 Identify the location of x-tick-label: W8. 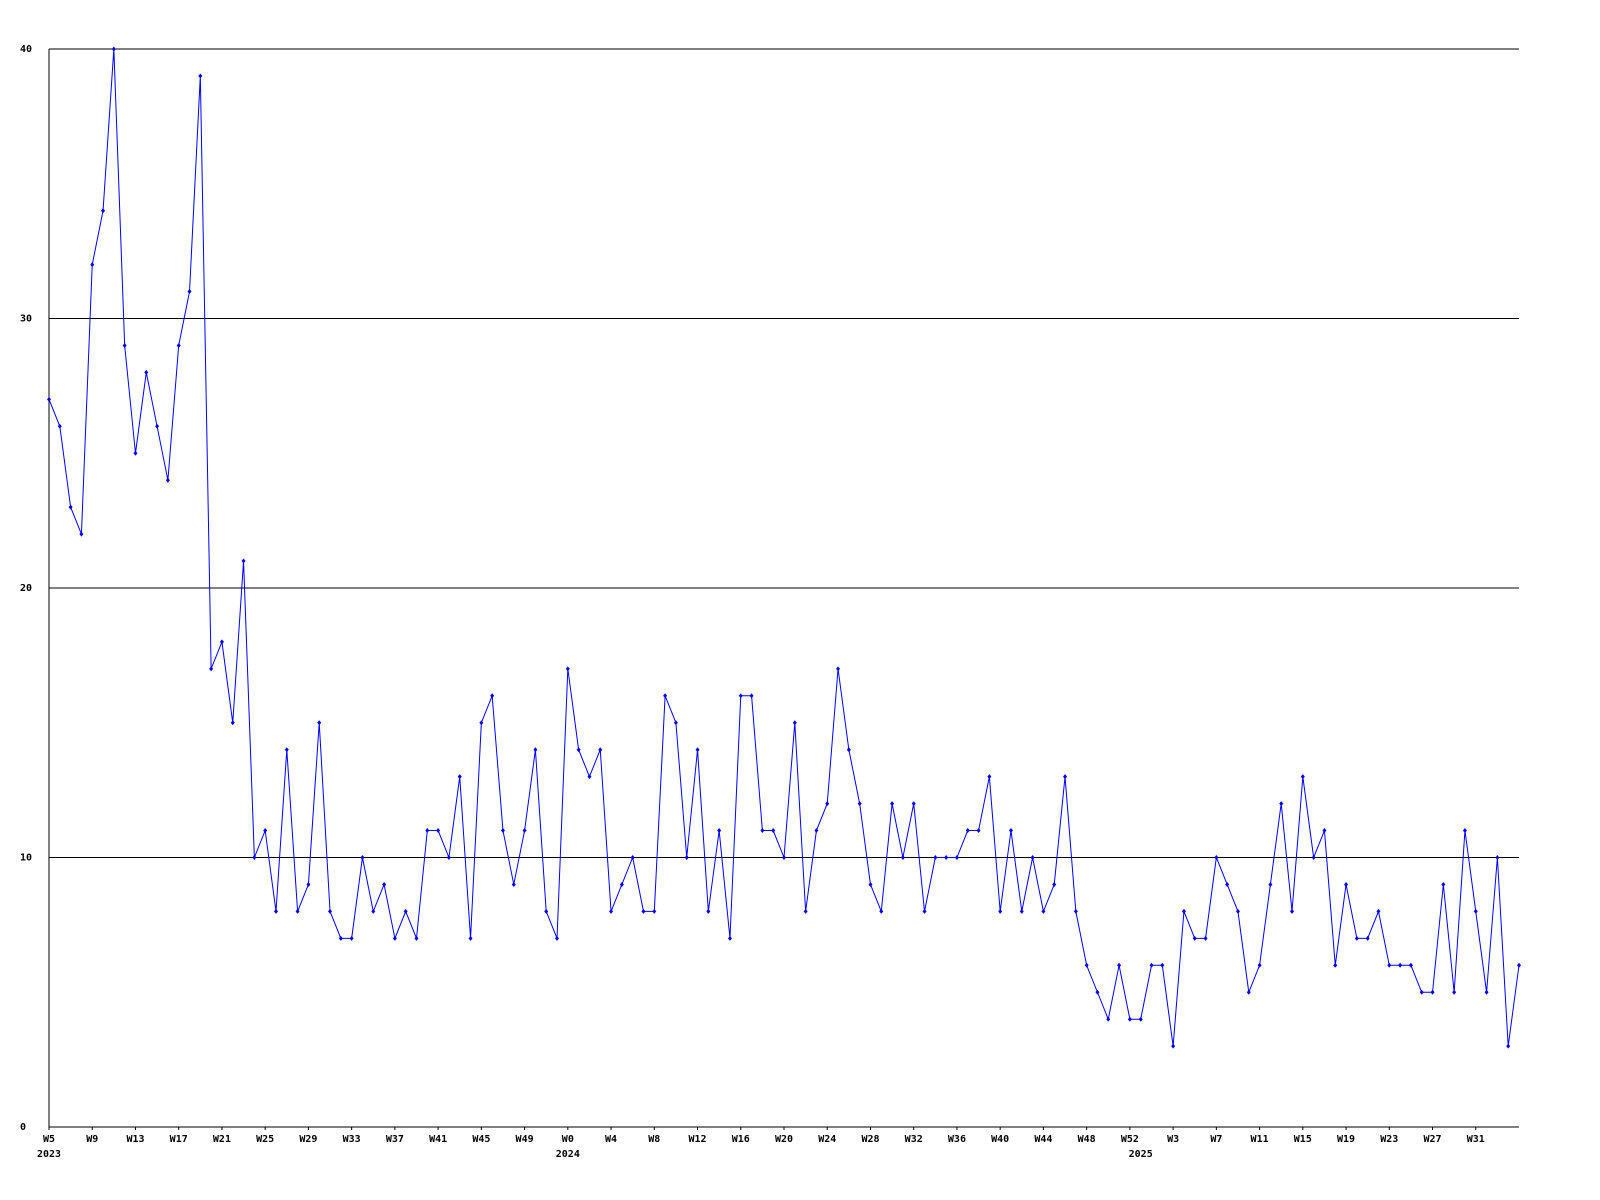
(654, 1139).